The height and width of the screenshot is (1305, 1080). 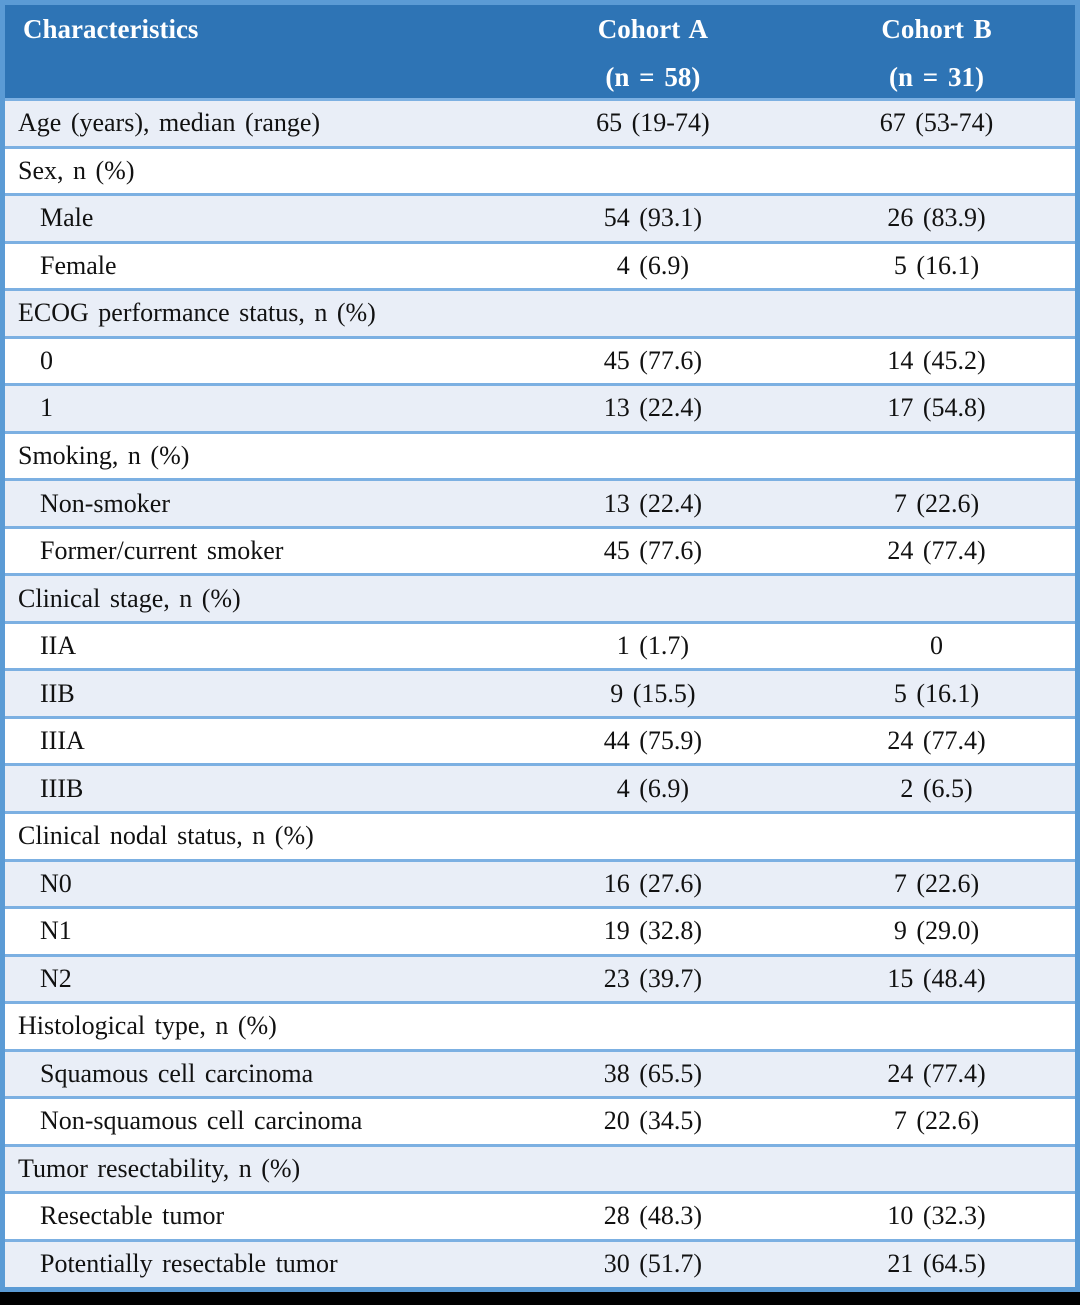 I want to click on header-characteristics-label: Characteristics, so click(x=111, y=29).